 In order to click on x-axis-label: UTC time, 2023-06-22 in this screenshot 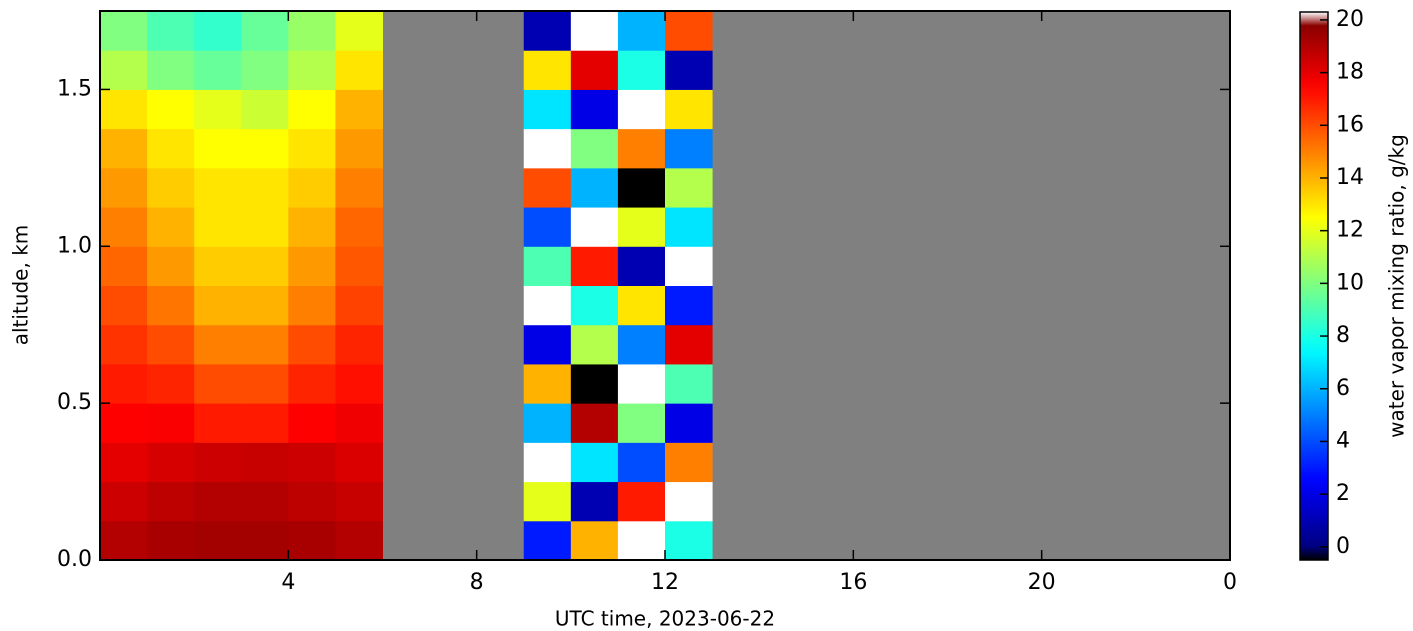, I will do `click(665, 619)`.